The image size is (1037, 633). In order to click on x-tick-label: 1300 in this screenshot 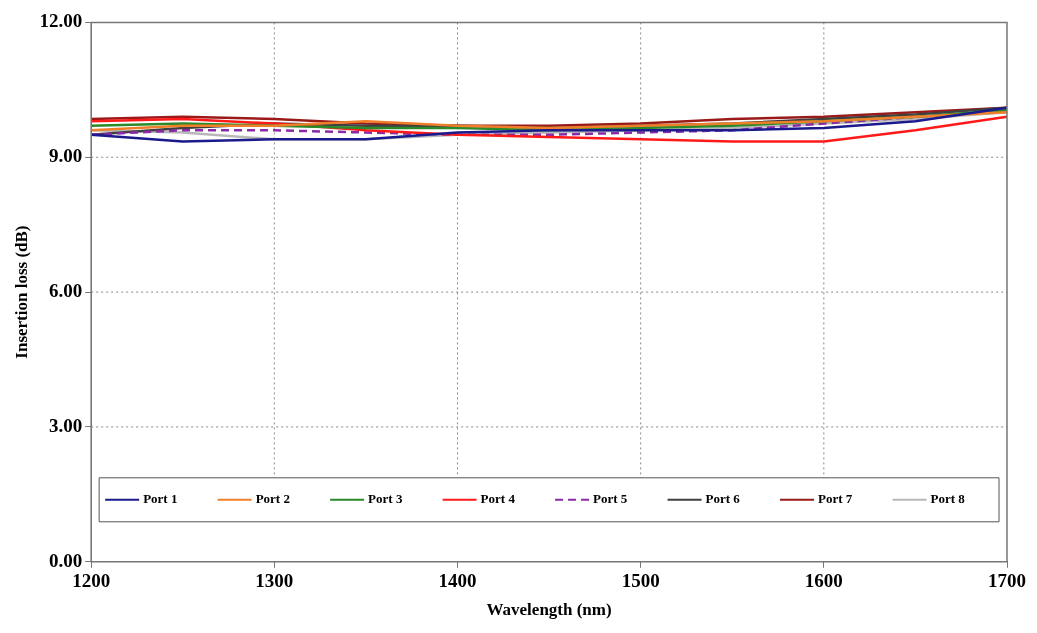, I will do `click(274, 581)`.